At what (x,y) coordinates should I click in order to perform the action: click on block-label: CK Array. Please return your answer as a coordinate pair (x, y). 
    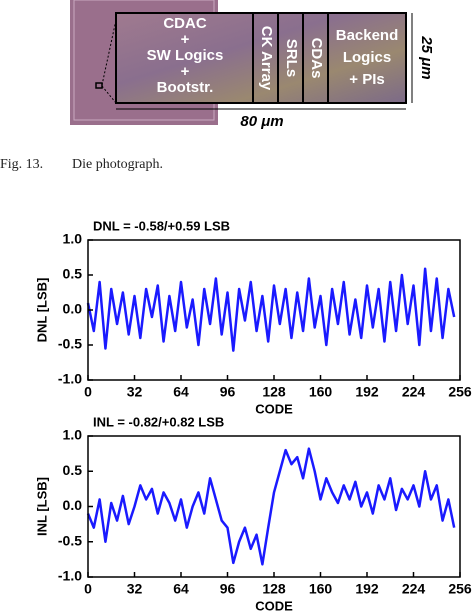
    Looking at the image, I should click on (266, 58).